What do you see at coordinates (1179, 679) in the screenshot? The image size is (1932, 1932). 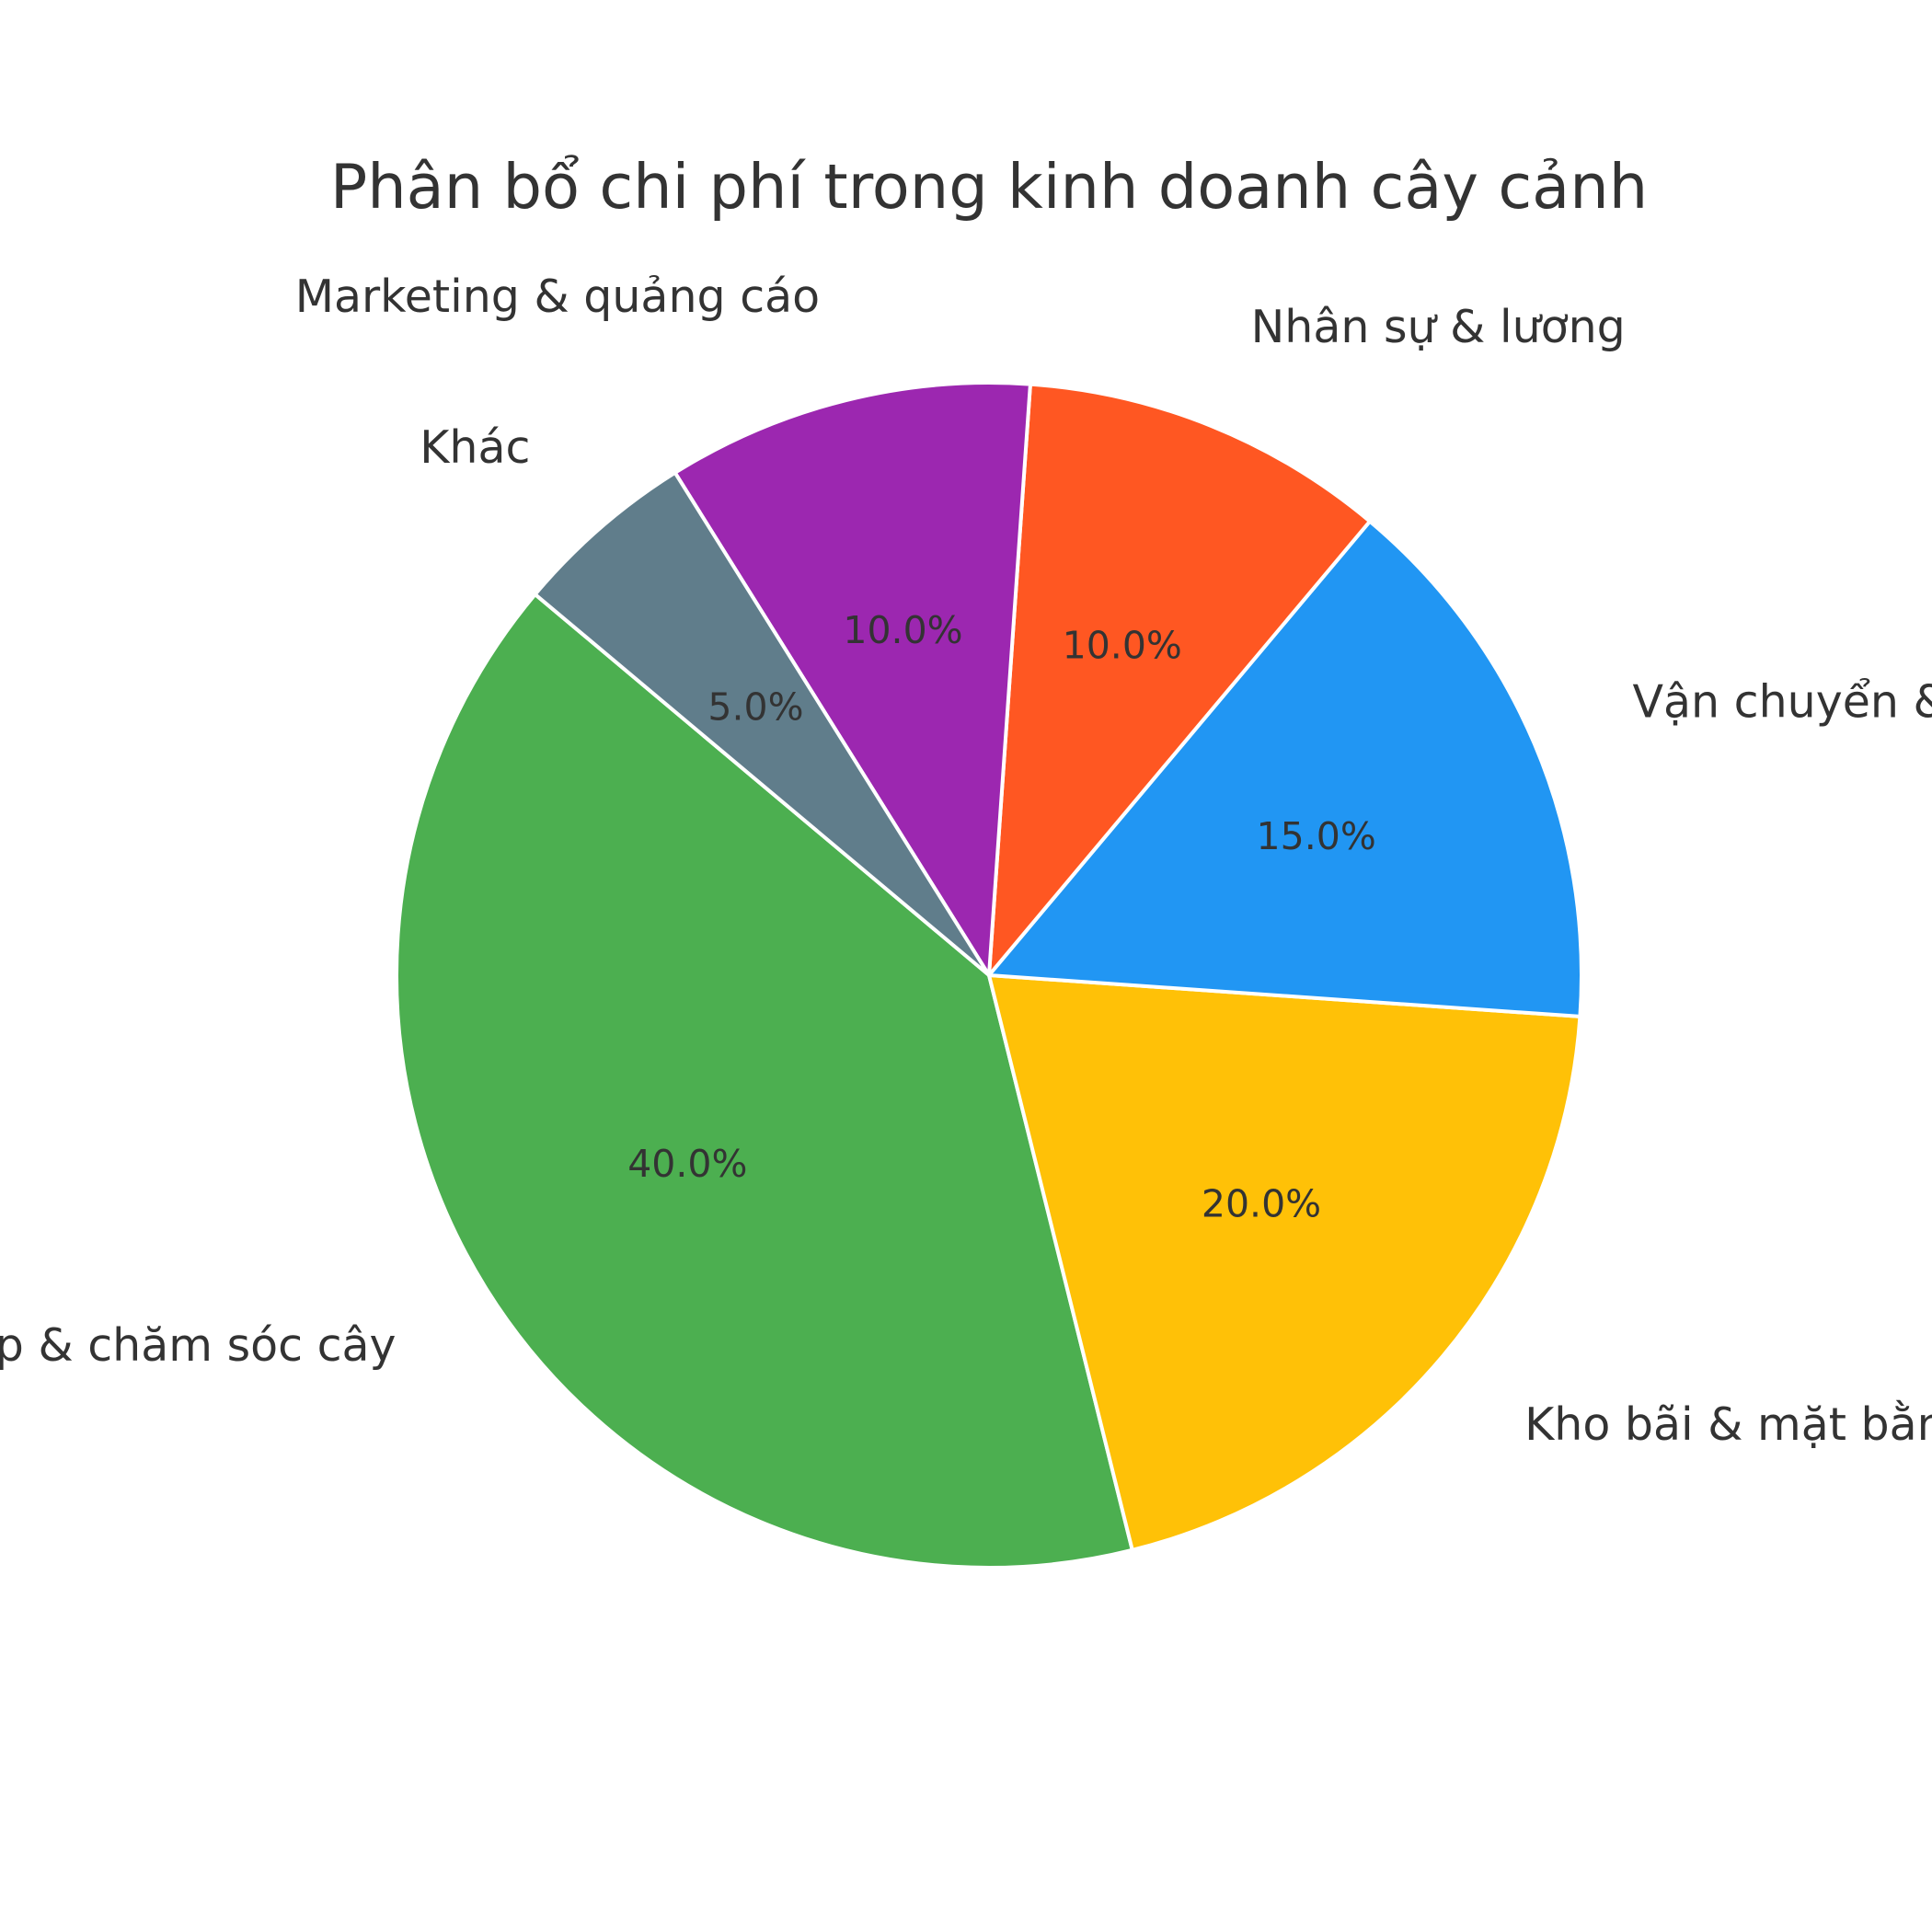 I see `pie-slice-nhan-su-luong` at bounding box center [1179, 679].